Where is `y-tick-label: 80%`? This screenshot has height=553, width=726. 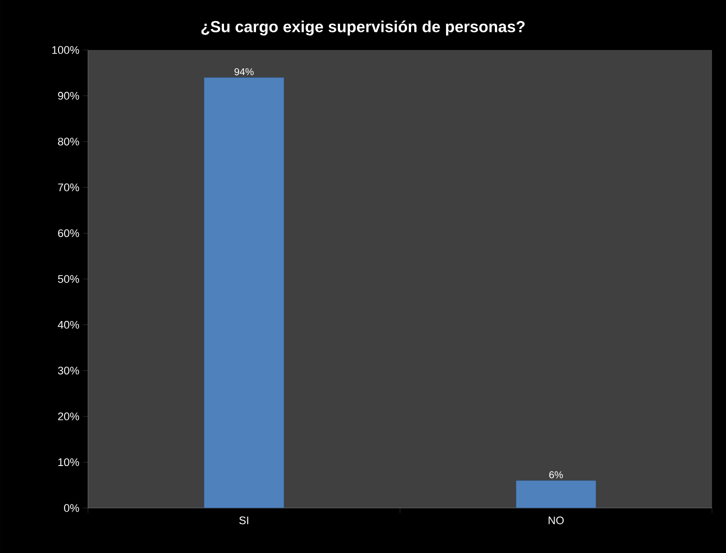 y-tick-label: 80% is located at coordinates (69, 142).